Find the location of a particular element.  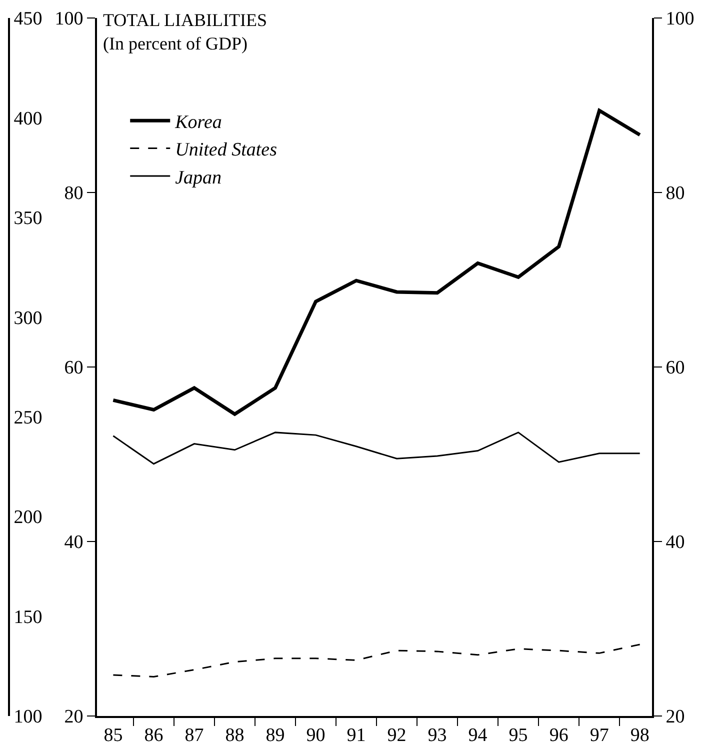

x-tick-label: 85 is located at coordinates (113, 735).